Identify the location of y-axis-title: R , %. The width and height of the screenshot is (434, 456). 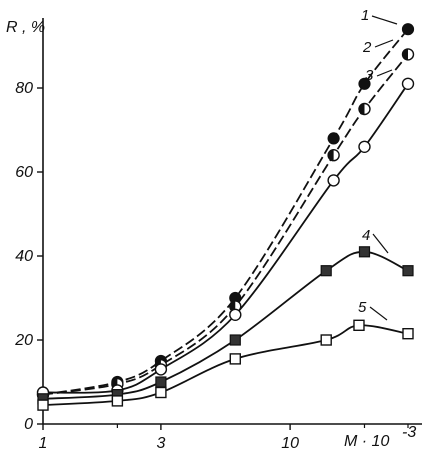
(25, 27).